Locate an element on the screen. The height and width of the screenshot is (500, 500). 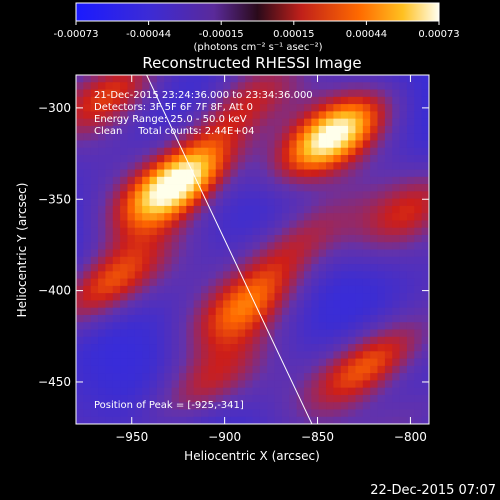
x-tick-label: −950 is located at coordinates (131, 437).